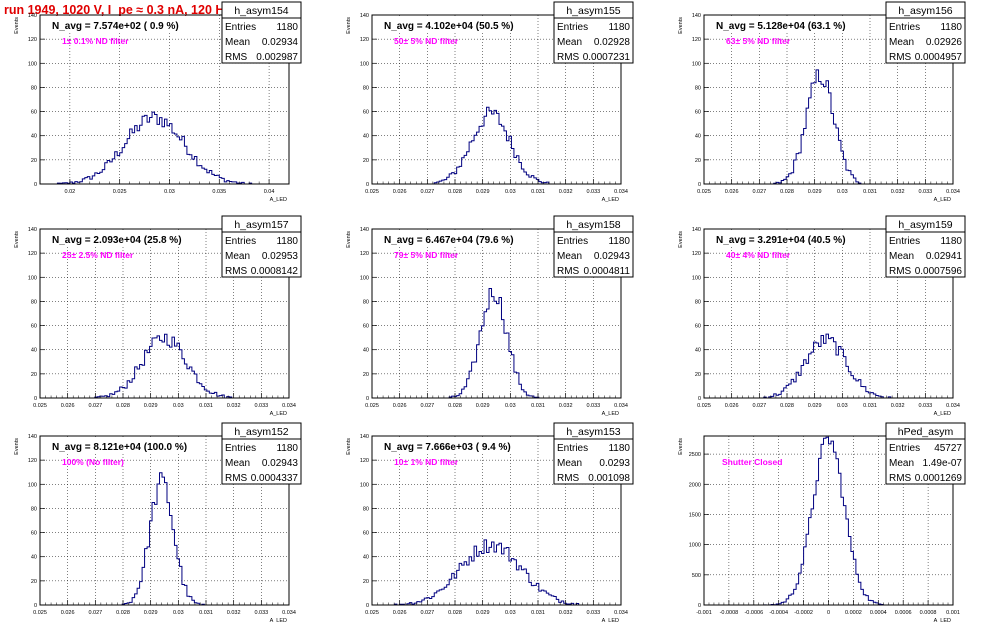 This screenshot has width=996, height=622. What do you see at coordinates (878, 613) in the screenshot?
I see `x-tick-label: 0.0004` at bounding box center [878, 613].